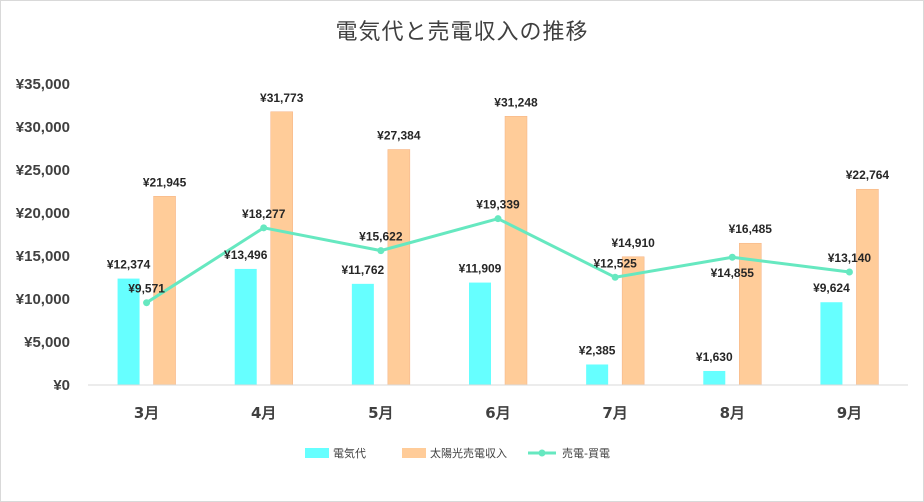  I want to click on data-label-baiden: ¥31,248, so click(516, 102).